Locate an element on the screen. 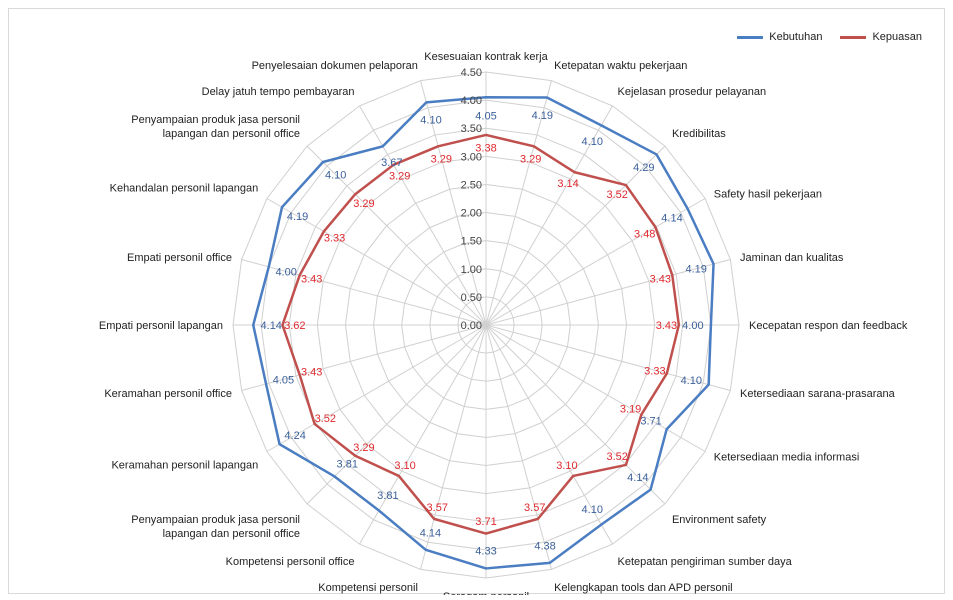  tick-label: 1.50 is located at coordinates (471, 242).